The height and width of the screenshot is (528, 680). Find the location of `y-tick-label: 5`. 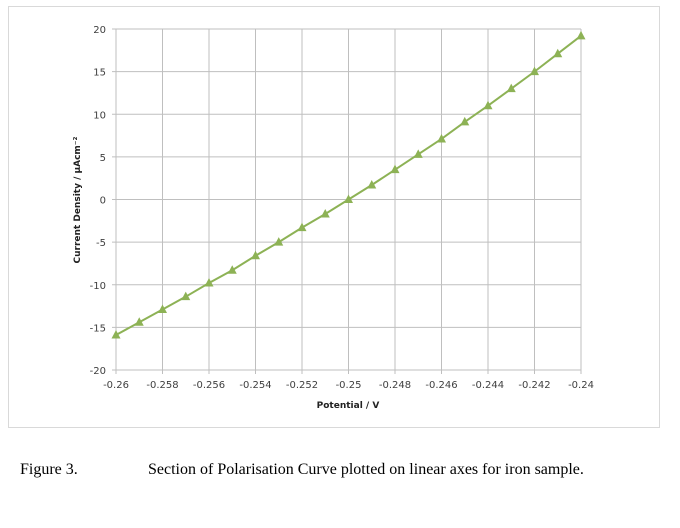

y-tick-label: 5 is located at coordinates (103, 158).